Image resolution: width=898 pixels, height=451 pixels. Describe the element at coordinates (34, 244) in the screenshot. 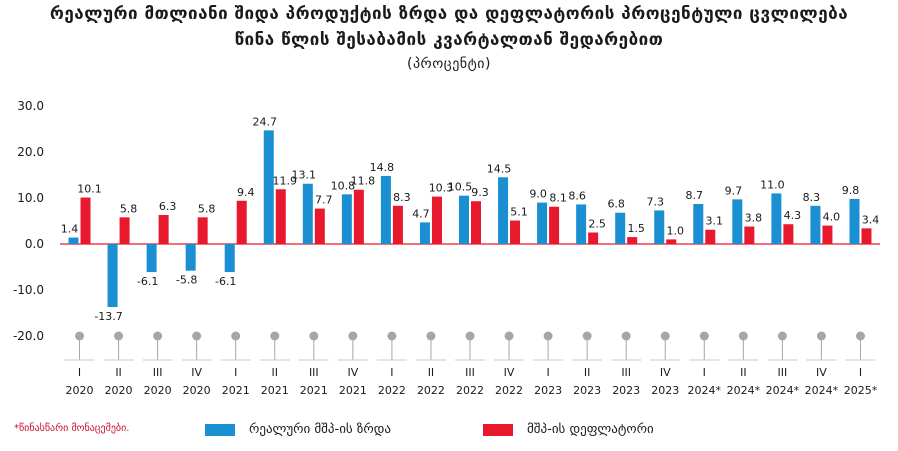

I see `y-tick-label: 0.0` at that location.